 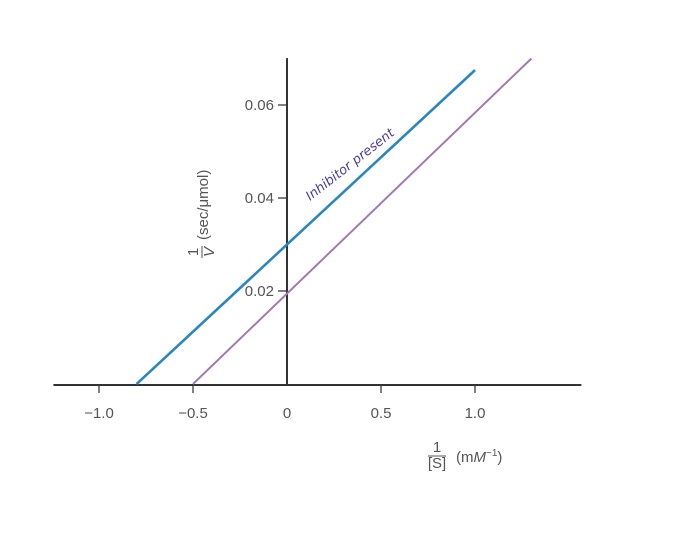 What do you see at coordinates (209, 251) in the screenshot?
I see `y-label-denominator: V` at bounding box center [209, 251].